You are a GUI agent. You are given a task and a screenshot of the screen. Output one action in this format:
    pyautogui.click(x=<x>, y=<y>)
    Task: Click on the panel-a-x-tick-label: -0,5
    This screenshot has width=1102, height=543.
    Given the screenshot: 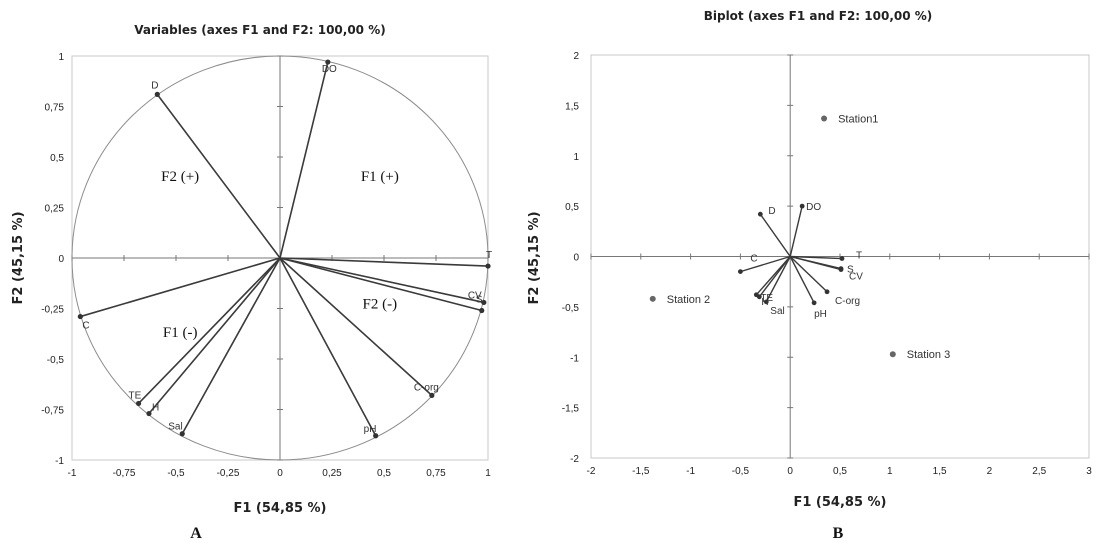 What is the action you would take?
    pyautogui.click(x=176, y=473)
    